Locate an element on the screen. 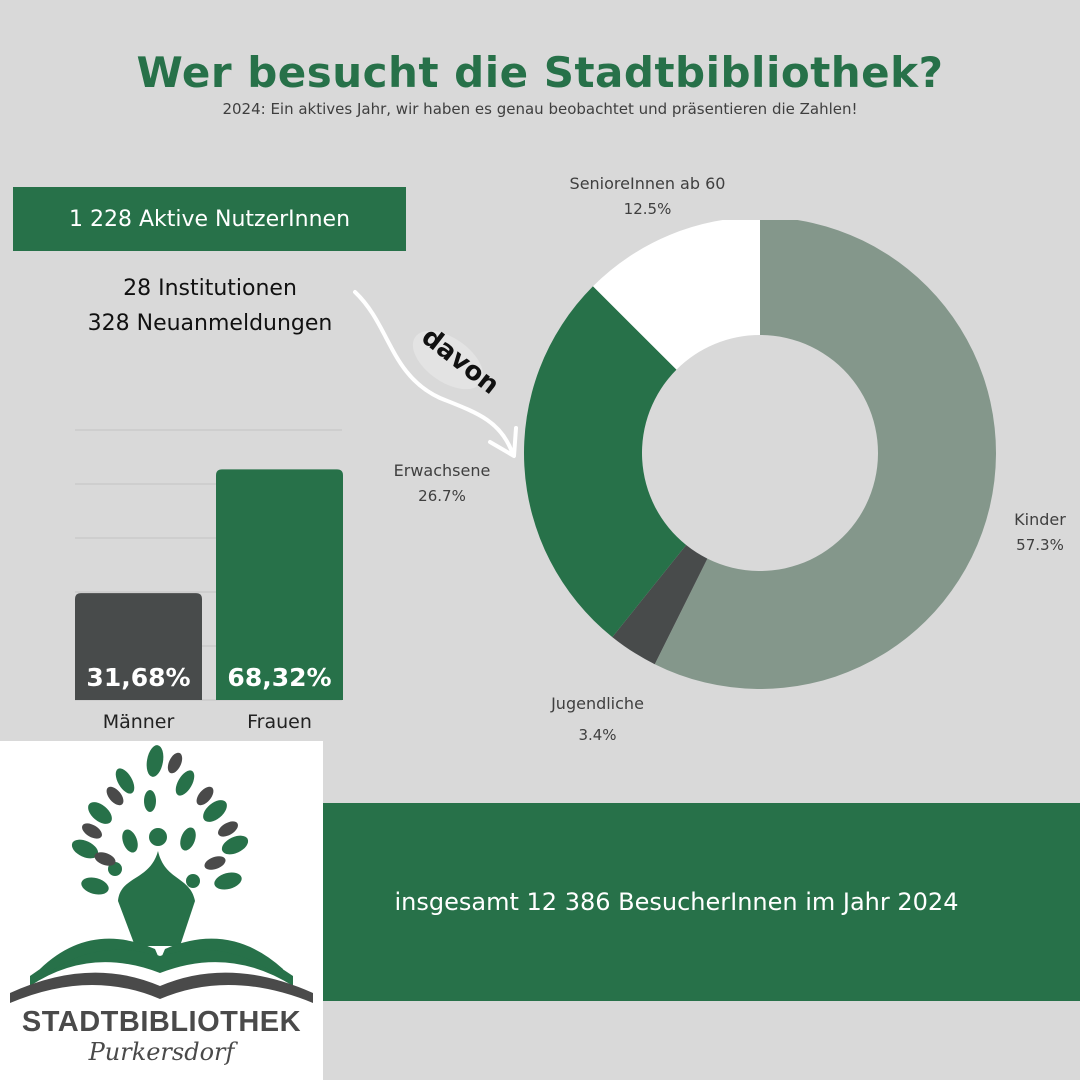 This screenshot has height=1080, width=1080. donut-label-jugendliche: Jugendliche is located at coordinates (597, 703).